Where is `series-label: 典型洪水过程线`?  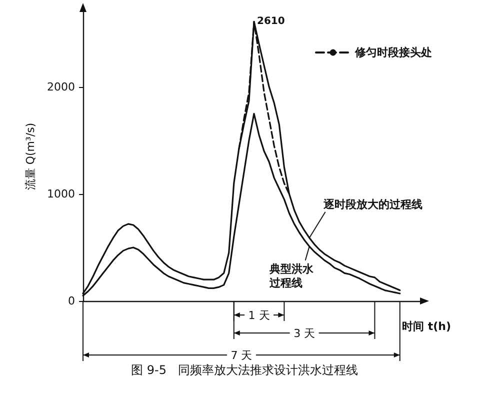 series-label: 典型洪水过程线 is located at coordinates (291, 276).